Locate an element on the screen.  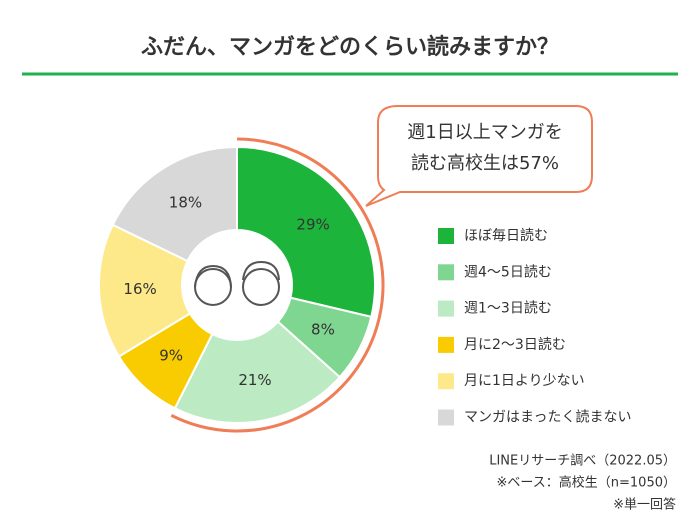
legend-label: 月に2～3日読む is located at coordinates (515, 344).